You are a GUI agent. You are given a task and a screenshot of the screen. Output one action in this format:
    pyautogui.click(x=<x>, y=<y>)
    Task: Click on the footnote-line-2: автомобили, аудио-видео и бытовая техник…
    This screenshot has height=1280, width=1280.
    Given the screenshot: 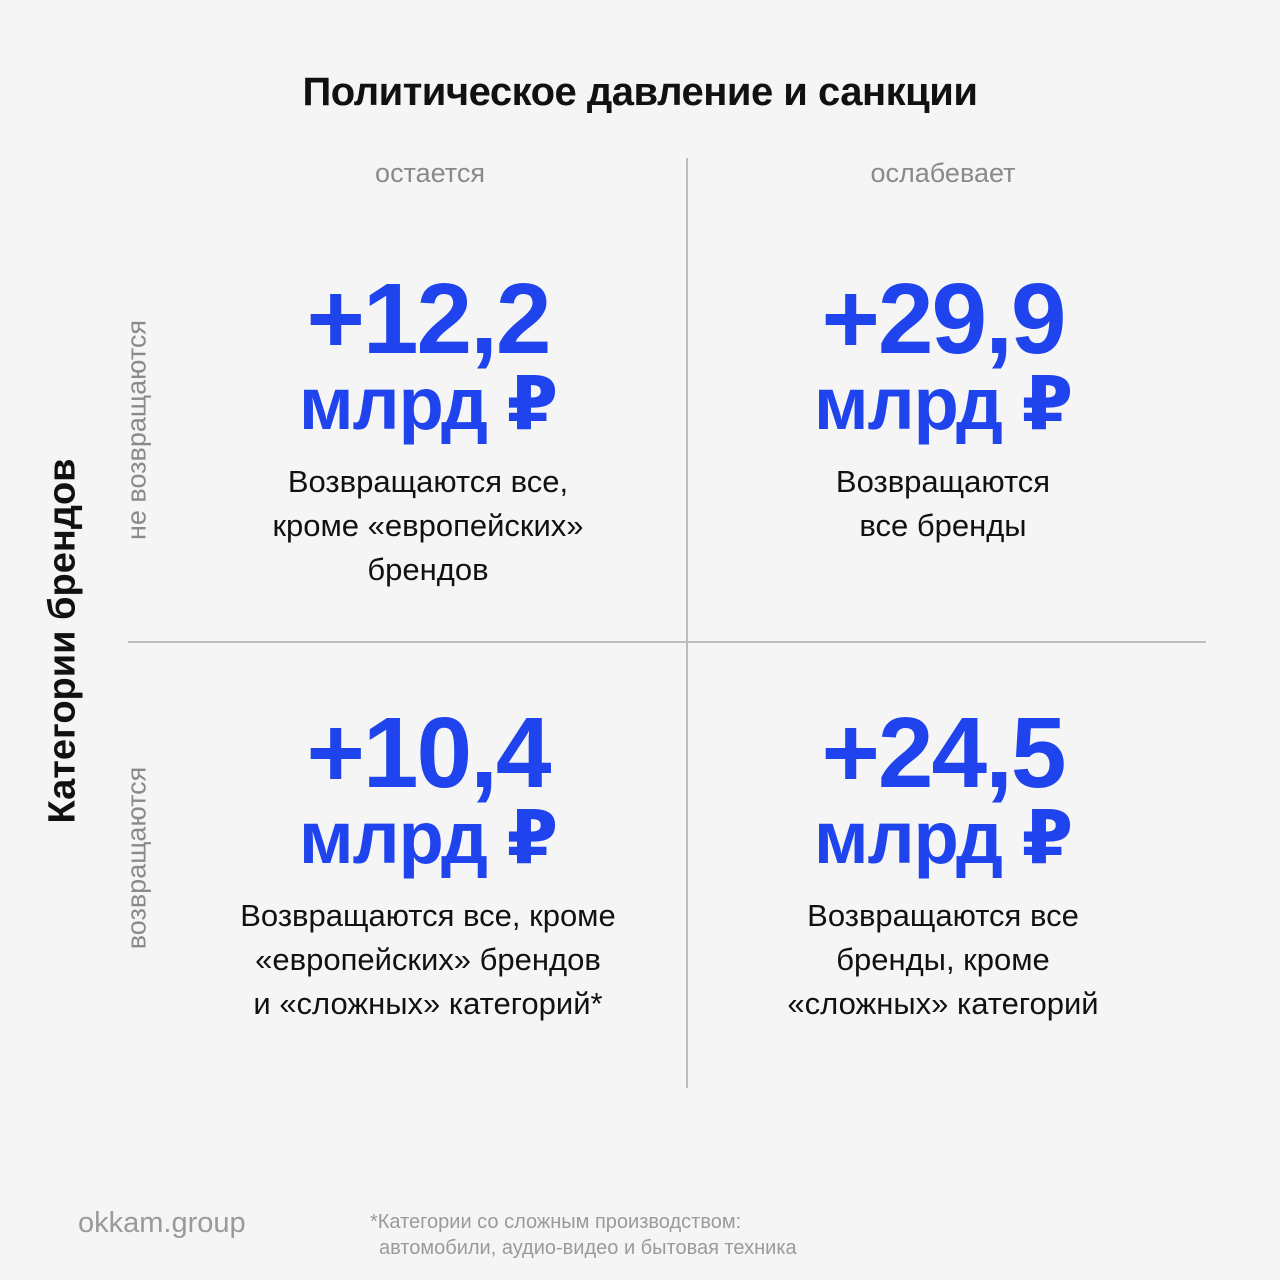 What is the action you would take?
    pyautogui.click(x=588, y=1248)
    